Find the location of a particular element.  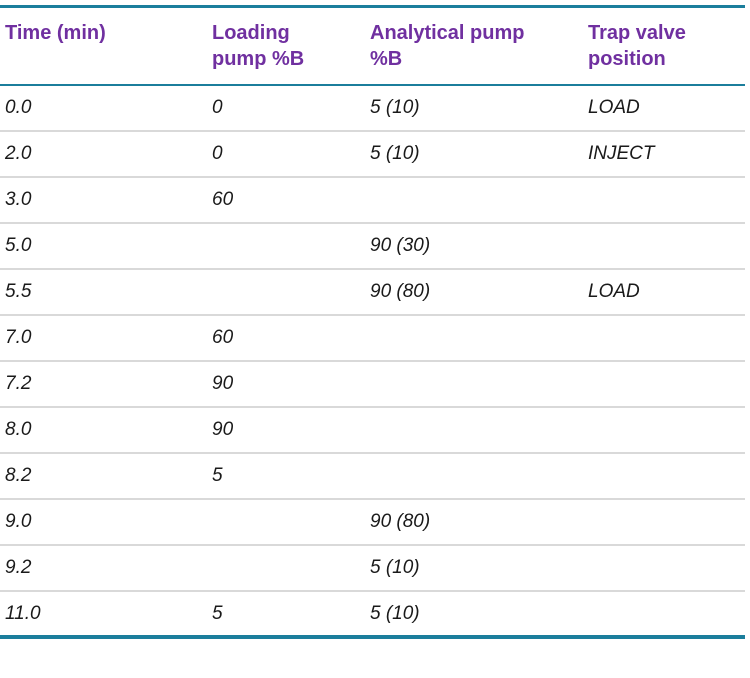

table-row: 8.0 90 is located at coordinates (372, 430).